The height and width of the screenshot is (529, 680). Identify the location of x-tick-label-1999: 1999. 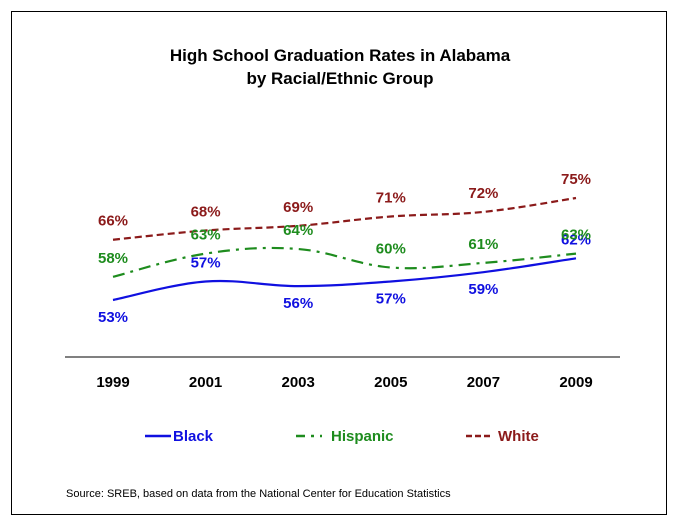
(112, 382).